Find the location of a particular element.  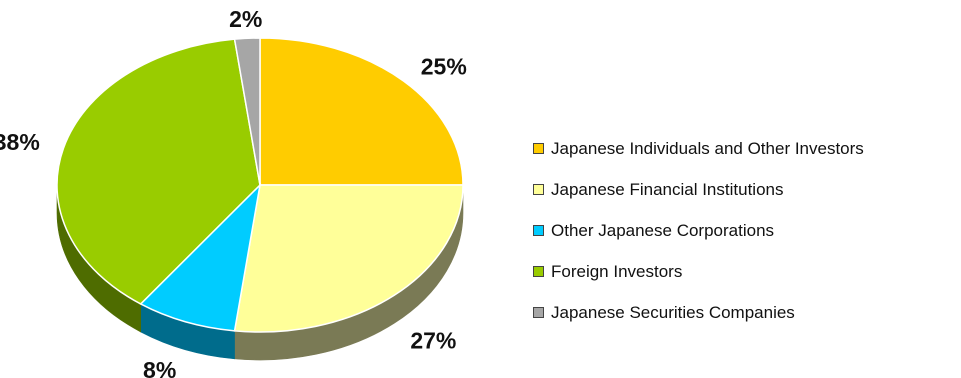

legend-item: Japanese Financial Institutions is located at coordinates (698, 189).